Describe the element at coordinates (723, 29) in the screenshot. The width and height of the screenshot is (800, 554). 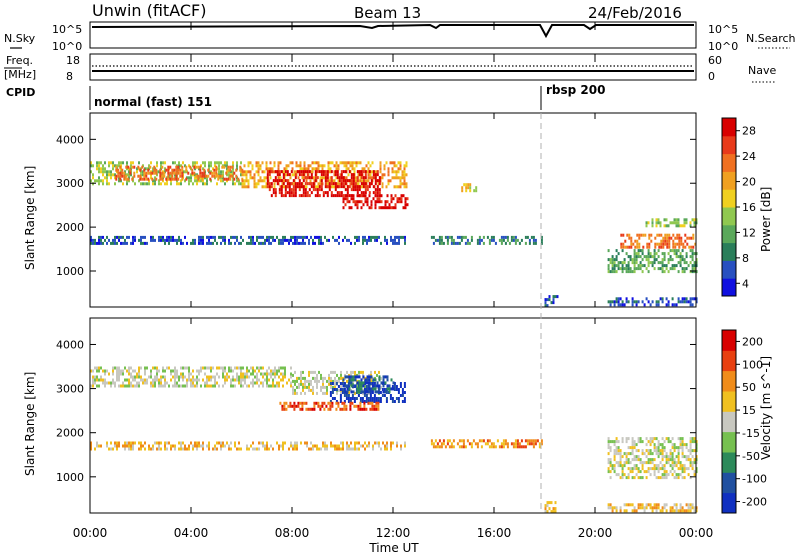
I see `noise-right-tick-top: 10^5` at that location.